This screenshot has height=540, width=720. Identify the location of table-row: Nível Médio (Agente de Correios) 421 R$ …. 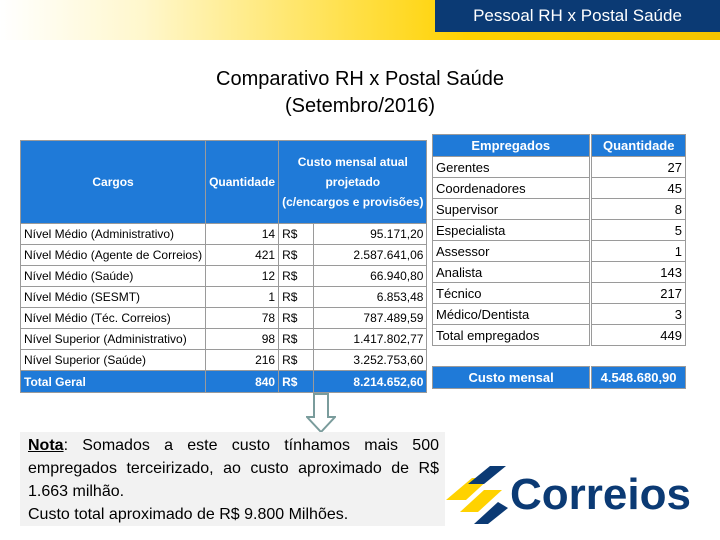
(223, 255).